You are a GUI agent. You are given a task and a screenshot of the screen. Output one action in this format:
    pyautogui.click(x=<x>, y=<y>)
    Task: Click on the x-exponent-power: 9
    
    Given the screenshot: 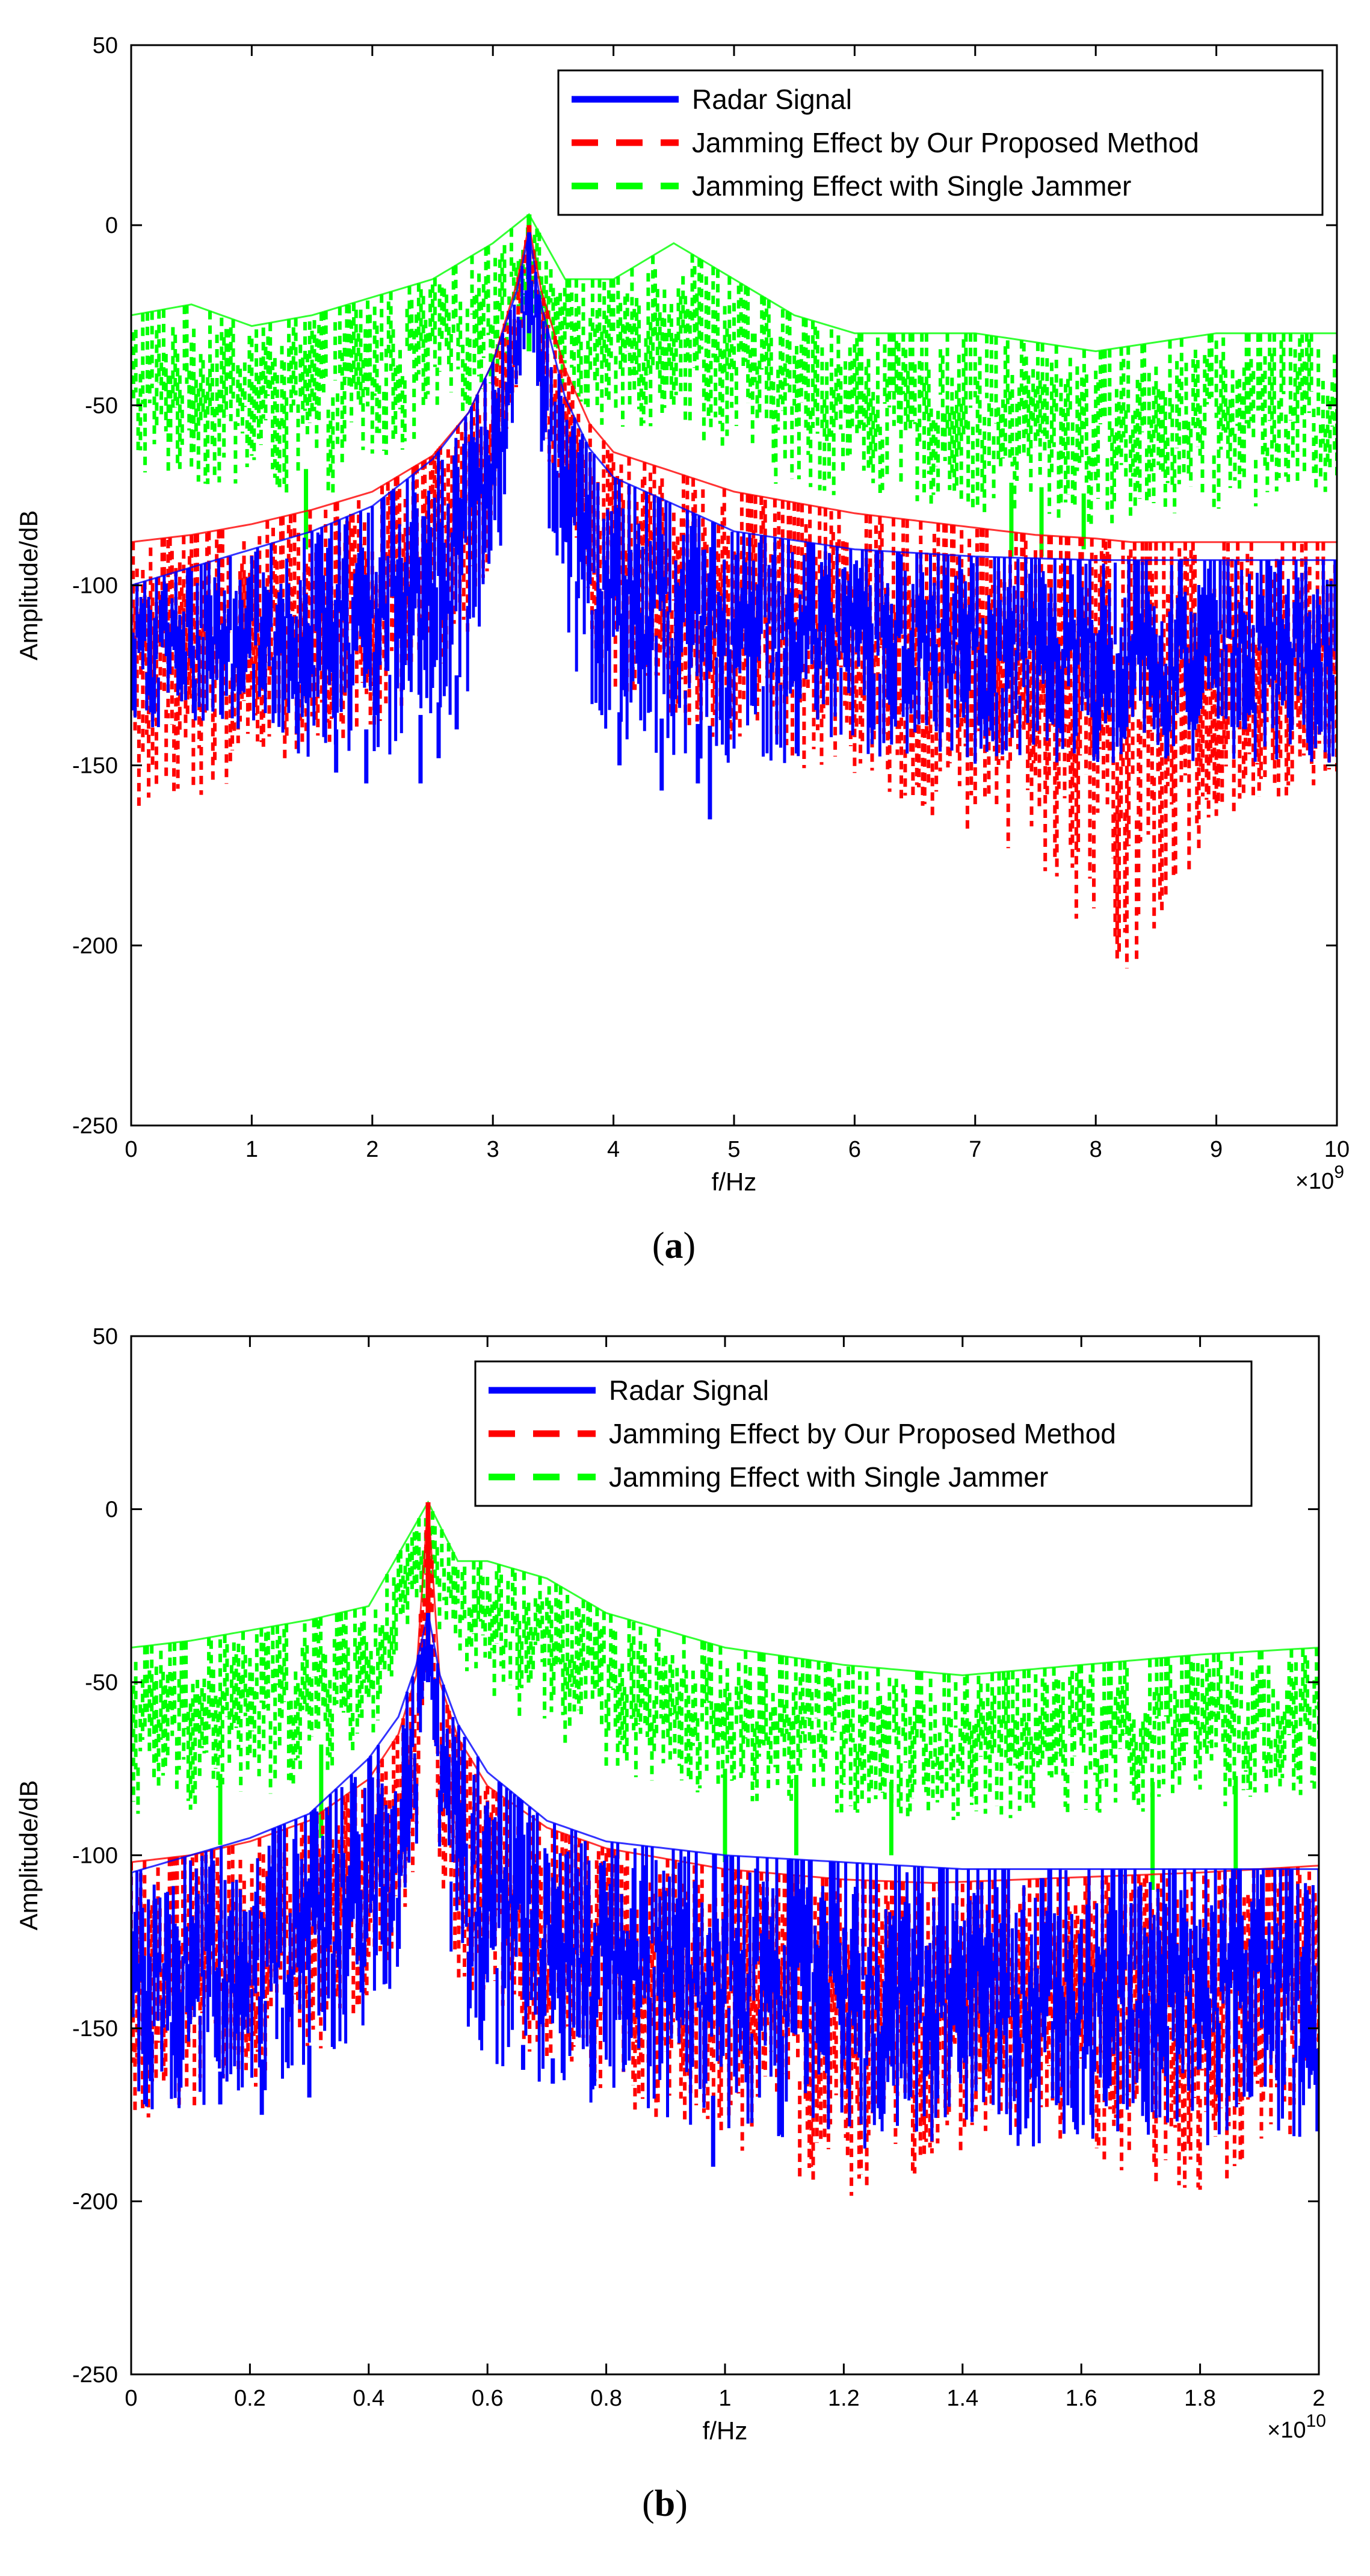 What is the action you would take?
    pyautogui.click(x=1339, y=1172)
    